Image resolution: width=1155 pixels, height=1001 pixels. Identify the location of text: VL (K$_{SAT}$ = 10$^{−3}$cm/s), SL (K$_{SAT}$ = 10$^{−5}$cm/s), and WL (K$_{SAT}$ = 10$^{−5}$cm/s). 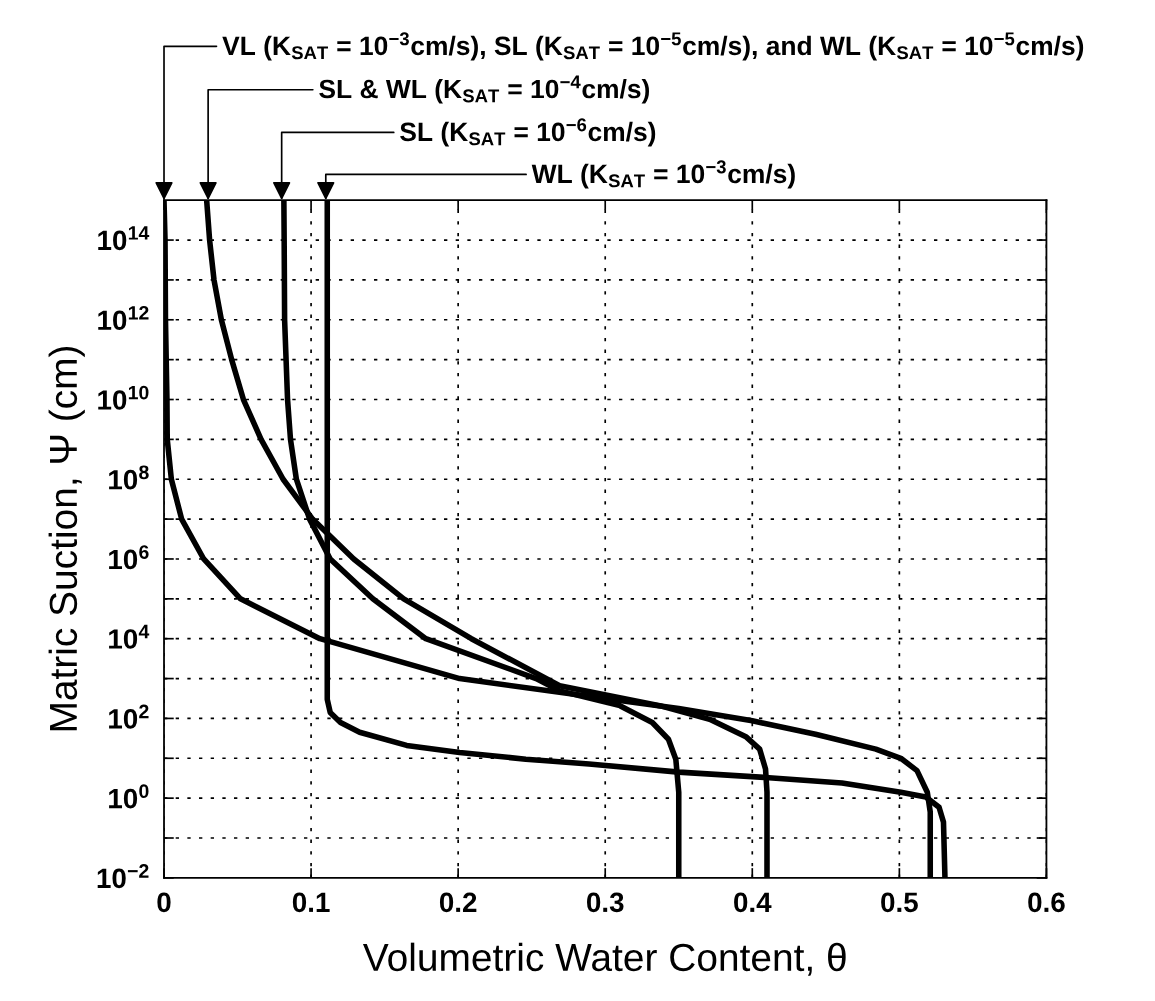
(653, 46).